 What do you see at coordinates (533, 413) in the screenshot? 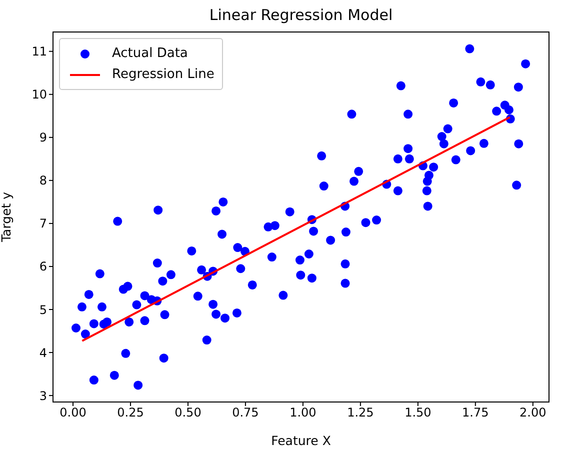
I see `x-tick-label: 2.00` at bounding box center [533, 413].